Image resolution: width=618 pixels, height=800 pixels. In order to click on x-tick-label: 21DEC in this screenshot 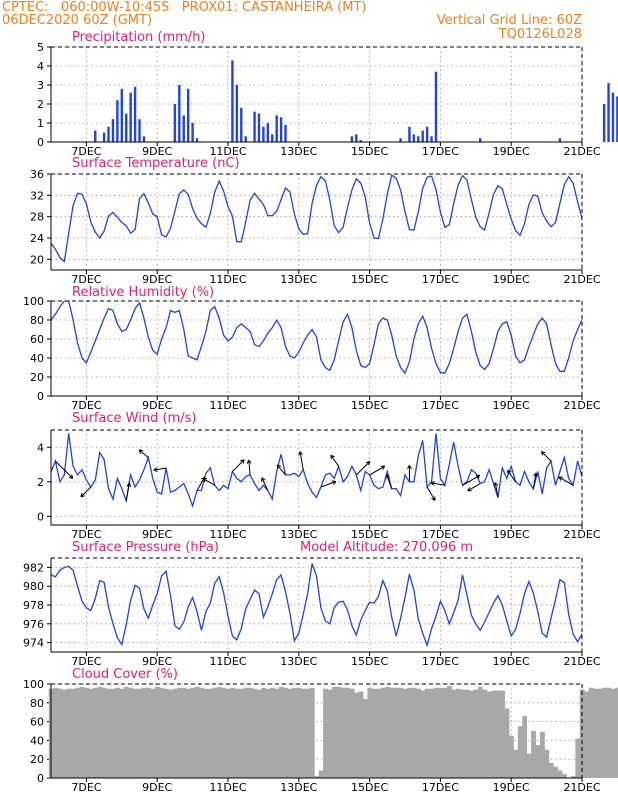, I will do `click(581, 787)`.